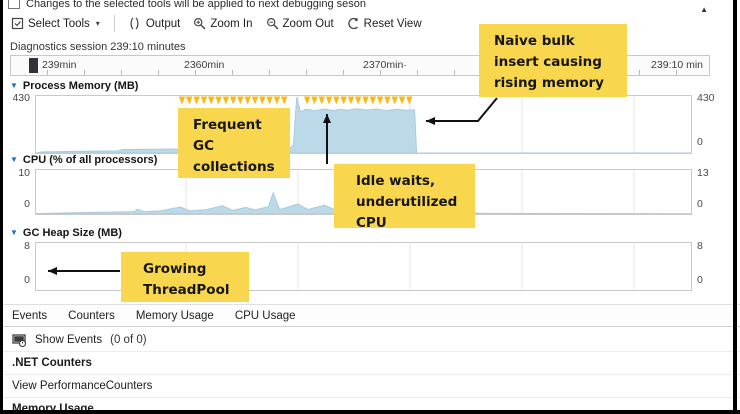 Image resolution: width=740 pixels, height=414 pixels. What do you see at coordinates (363, 202) in the screenshot?
I see `chart-cpu-area-series` at bounding box center [363, 202].